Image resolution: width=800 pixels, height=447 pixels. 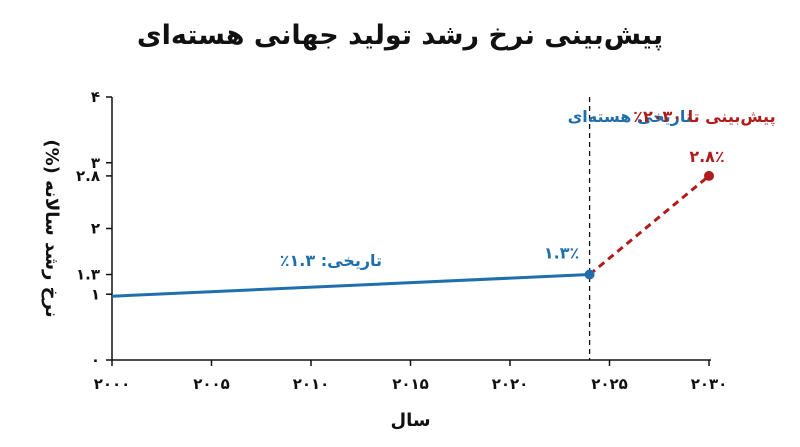 What do you see at coordinates (704, 117) in the screenshot?
I see `forecast-region-label: پیش‌بینی تا ۲۰۳۰٪` at bounding box center [704, 117].